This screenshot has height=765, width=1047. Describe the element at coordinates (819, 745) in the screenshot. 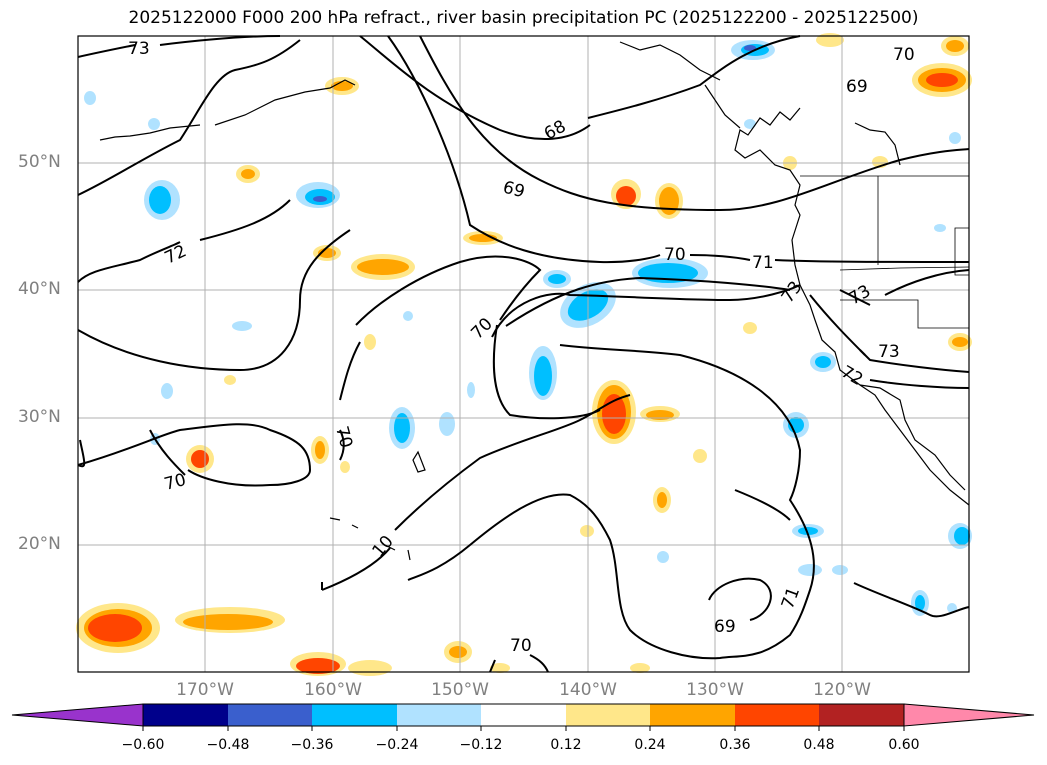

I see `colorbar-tick-label: 0.48` at that location.